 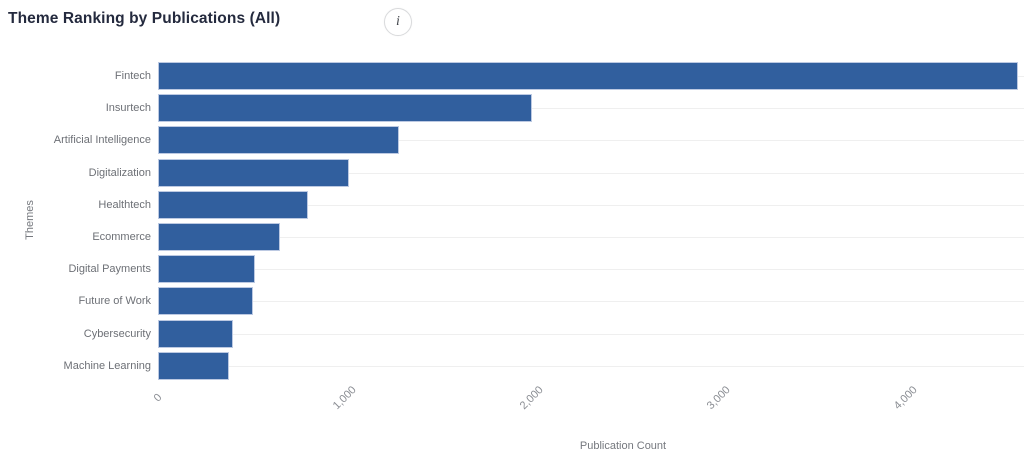 I want to click on x-tick-label: 0, so click(x=158, y=398).